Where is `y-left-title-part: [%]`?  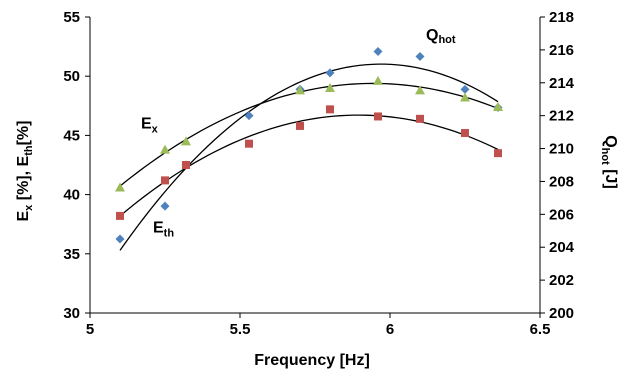 y-left-title-part: [%] is located at coordinates (23, 133).